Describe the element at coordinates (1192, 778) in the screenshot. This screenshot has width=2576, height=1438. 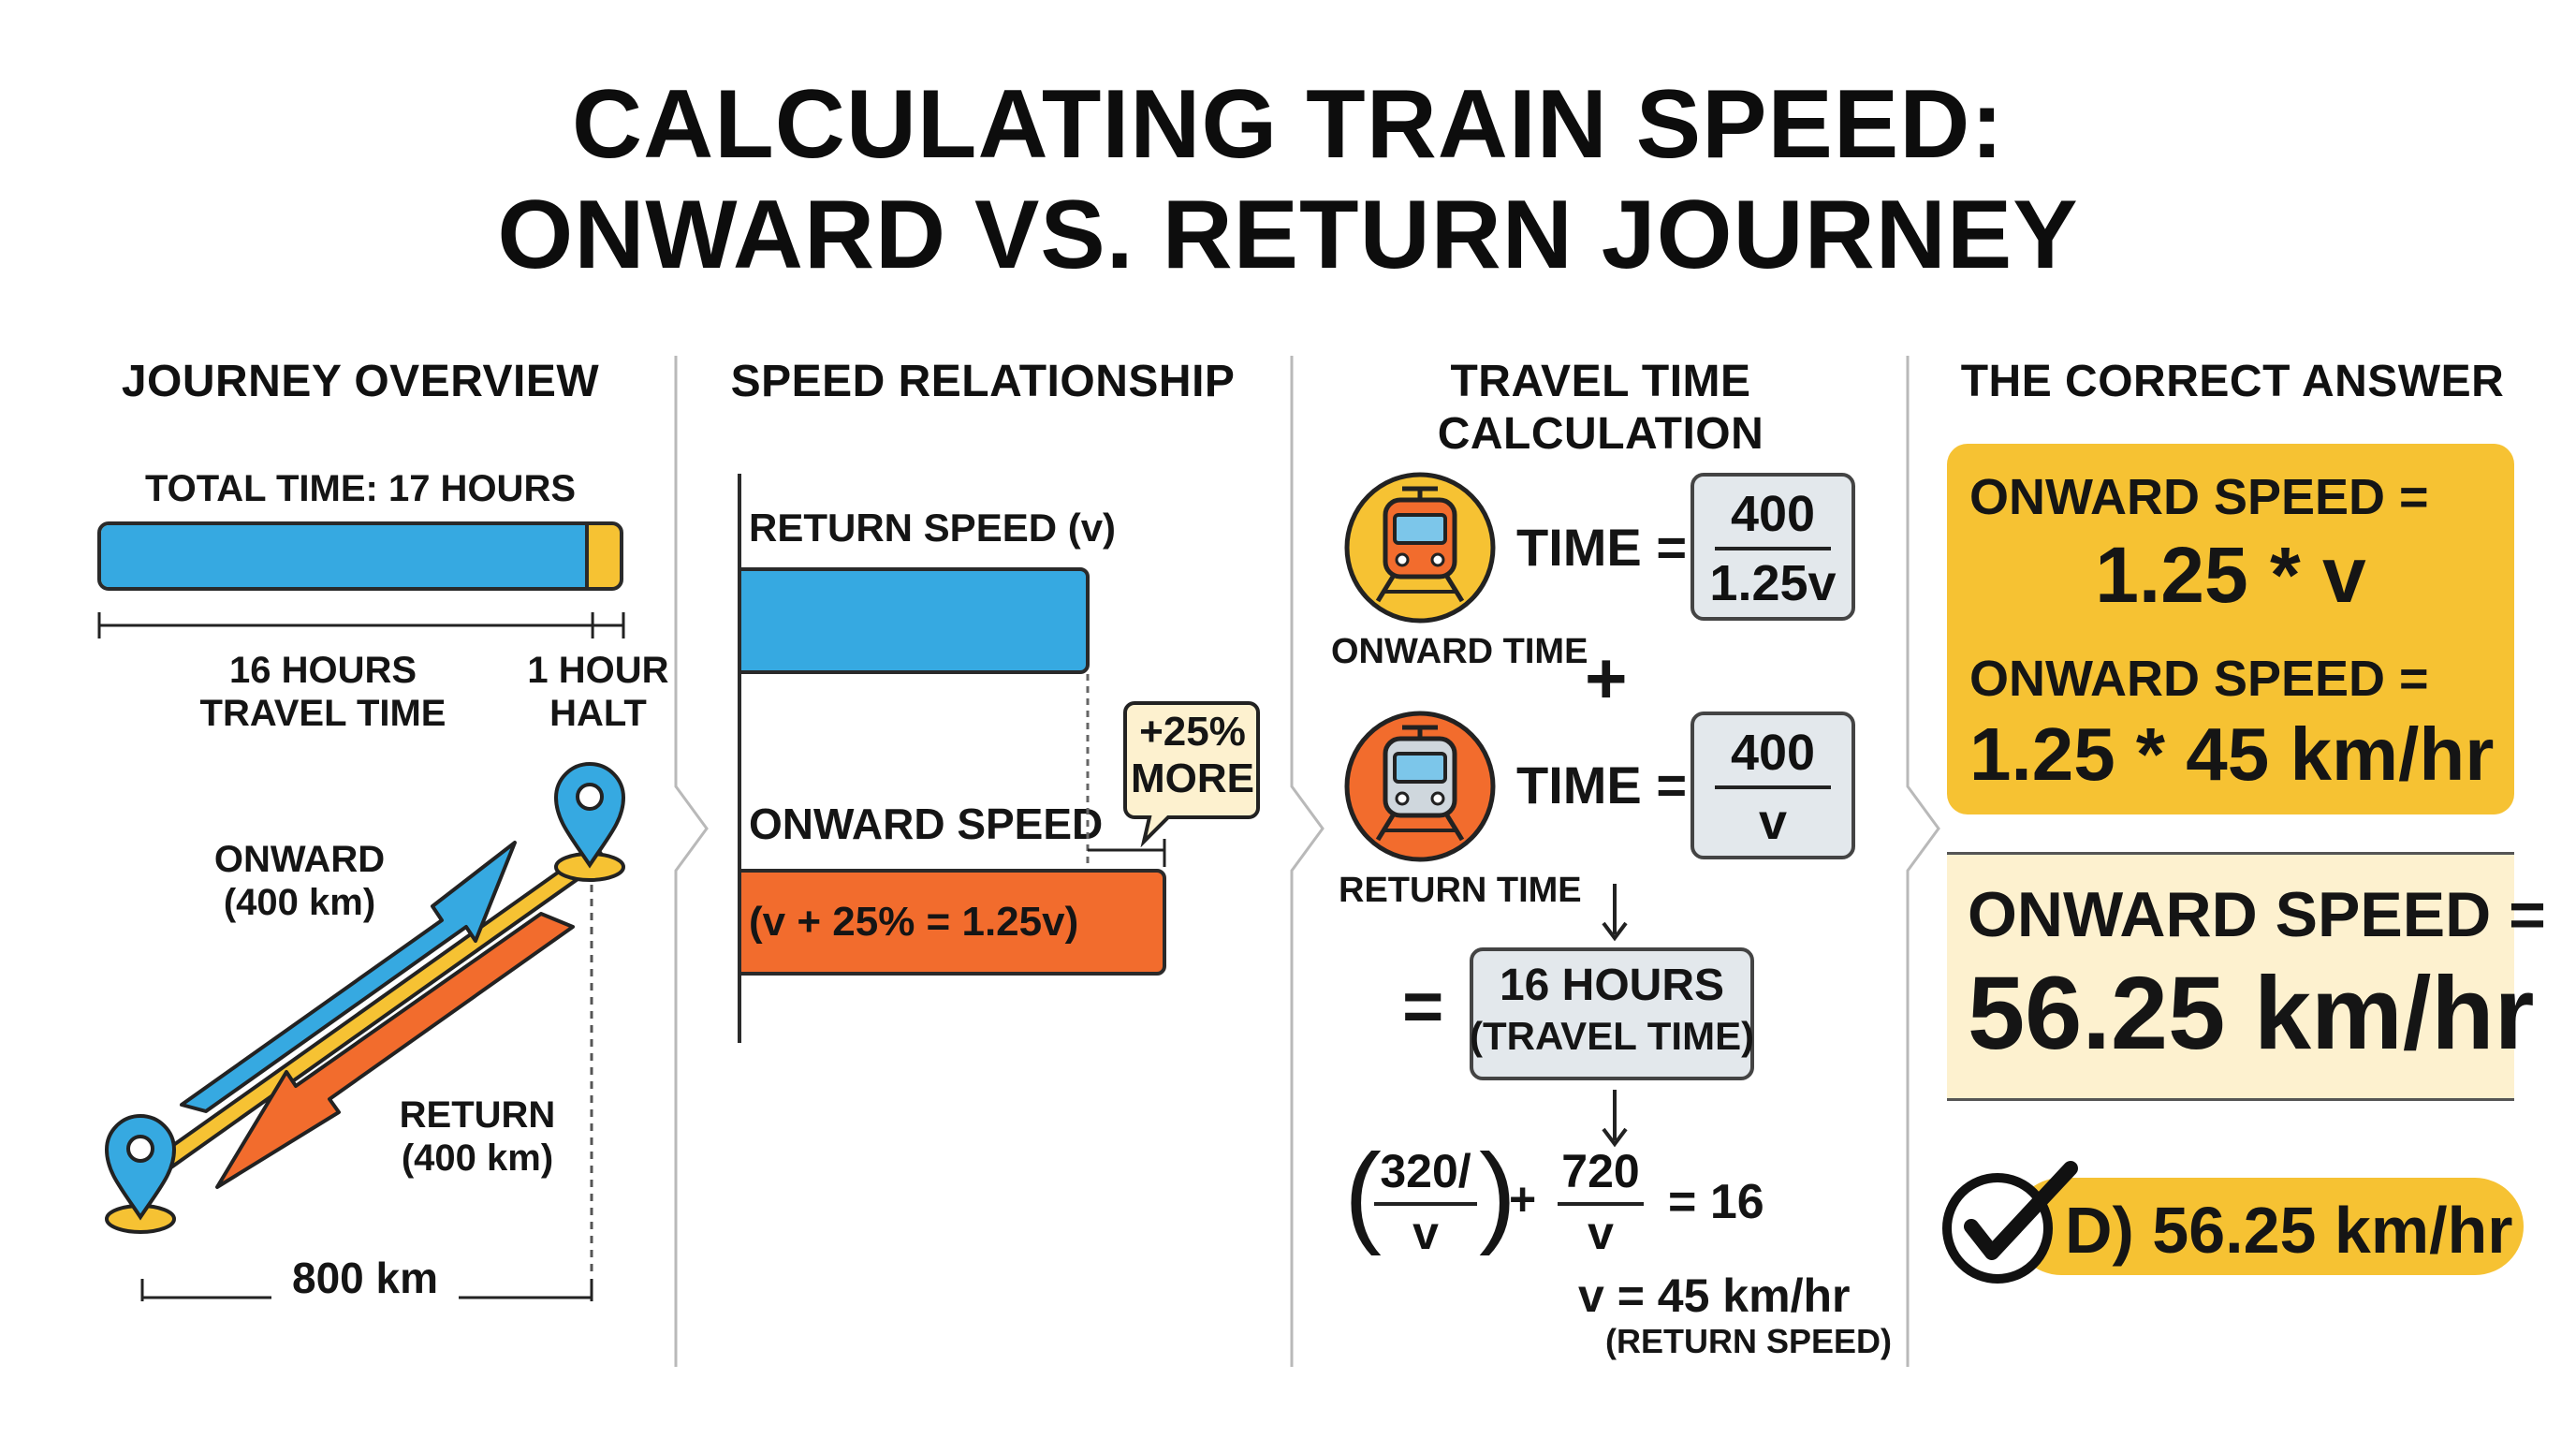
I see `callout-line2: MORE` at that location.